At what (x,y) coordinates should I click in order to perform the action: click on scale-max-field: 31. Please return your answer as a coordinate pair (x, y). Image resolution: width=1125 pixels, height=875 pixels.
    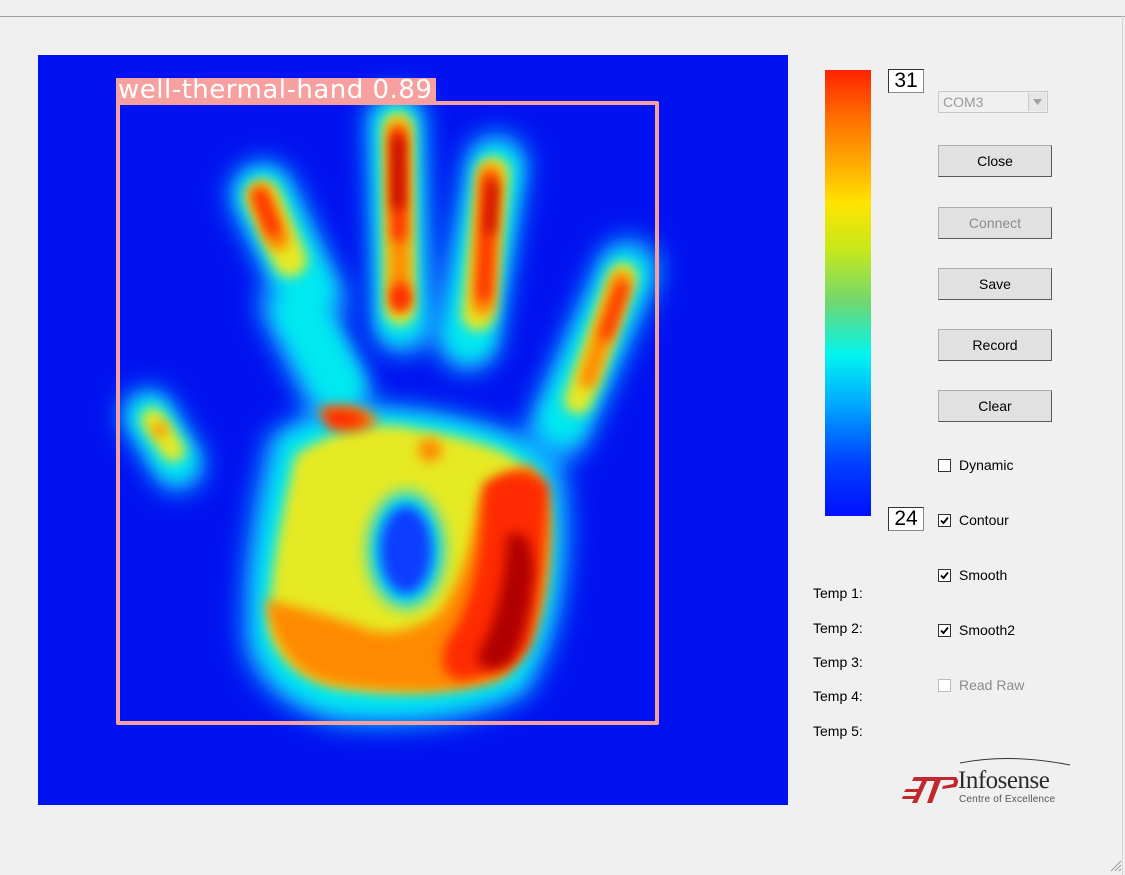
    Looking at the image, I should click on (906, 81).